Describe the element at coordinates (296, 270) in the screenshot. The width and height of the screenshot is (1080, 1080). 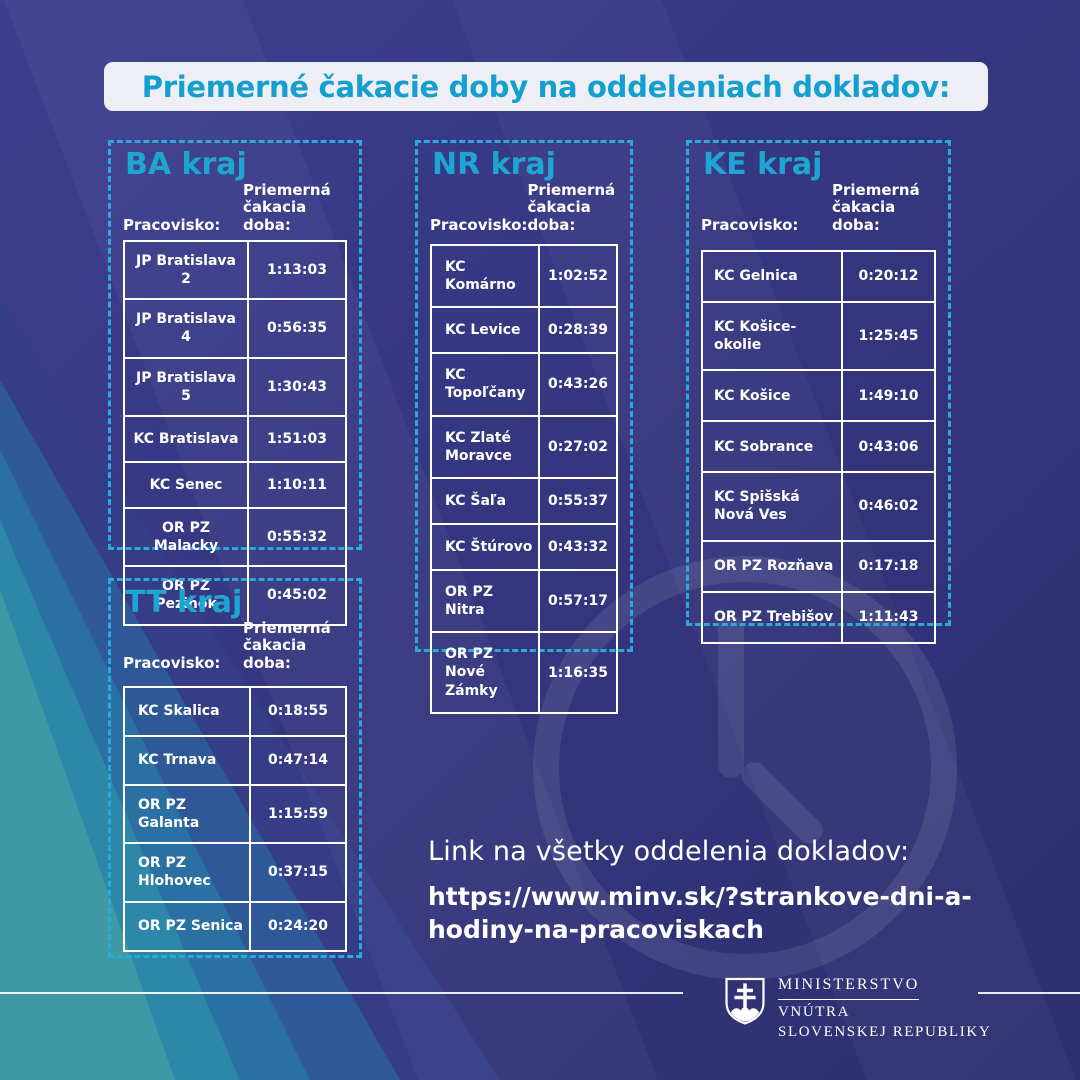
I see `waiting-time-cell: 1:13:03` at that location.